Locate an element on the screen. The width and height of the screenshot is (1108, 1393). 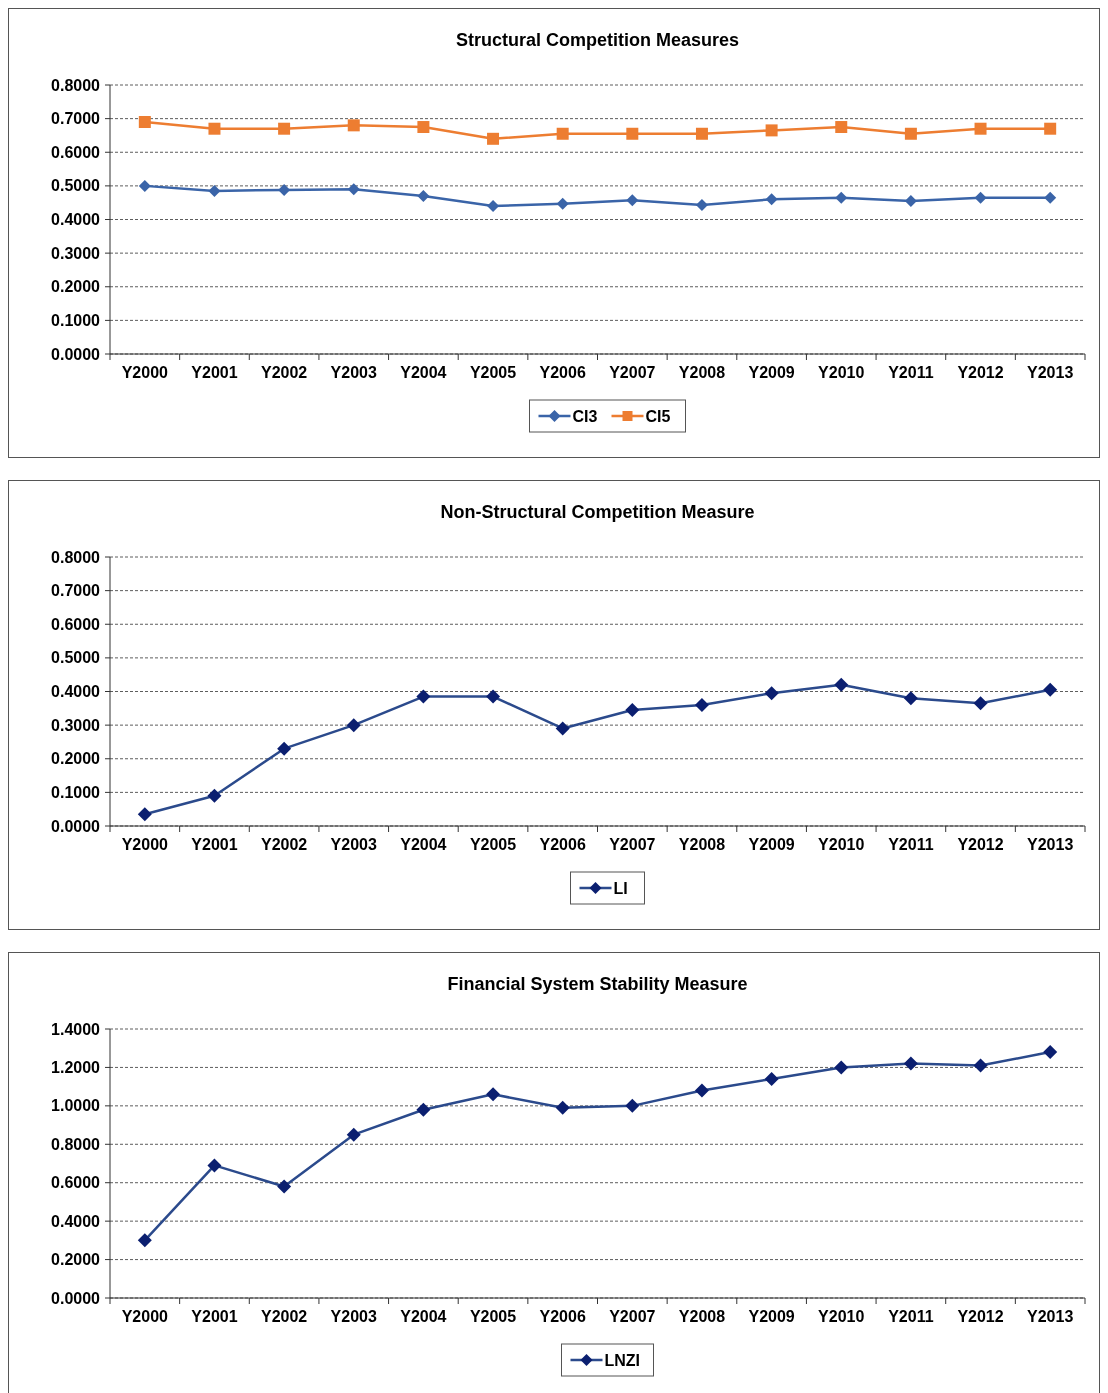
y-tick-label: 1.4000 is located at coordinates (76, 1029).